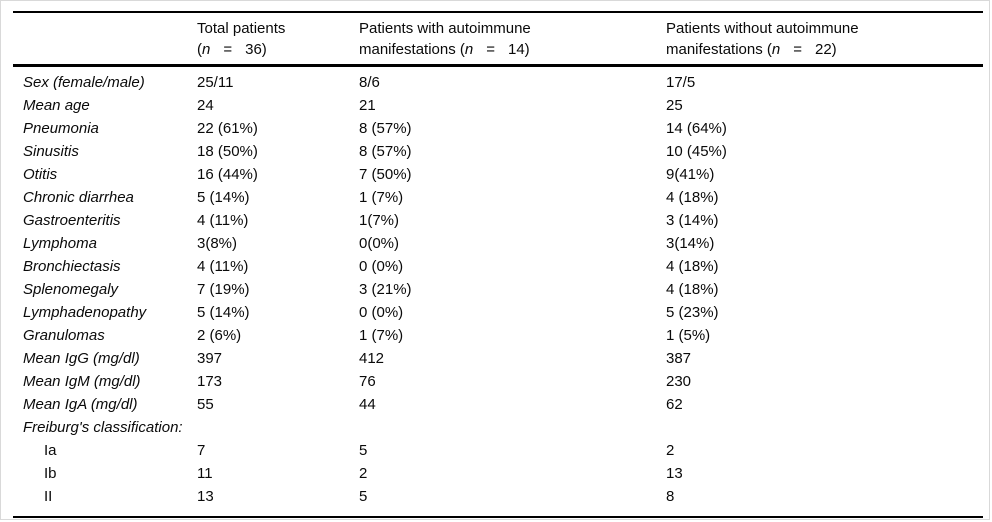  I want to click on cell-total: 24, so click(205, 105).